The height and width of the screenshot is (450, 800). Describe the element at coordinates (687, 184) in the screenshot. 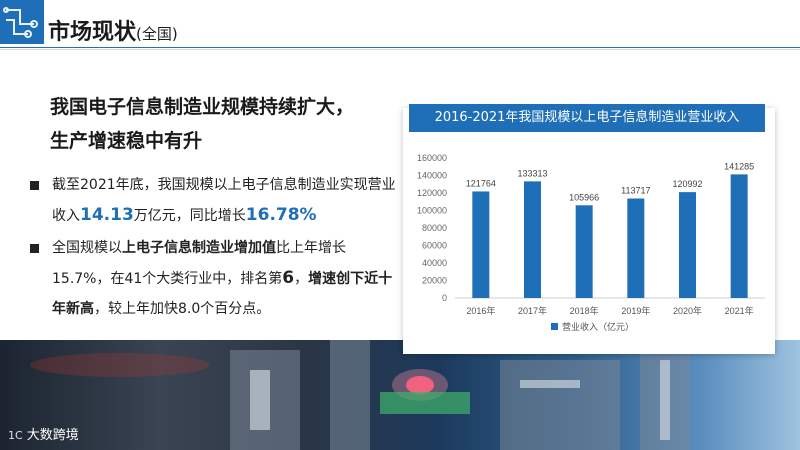

I see `data-label: 120992` at that location.